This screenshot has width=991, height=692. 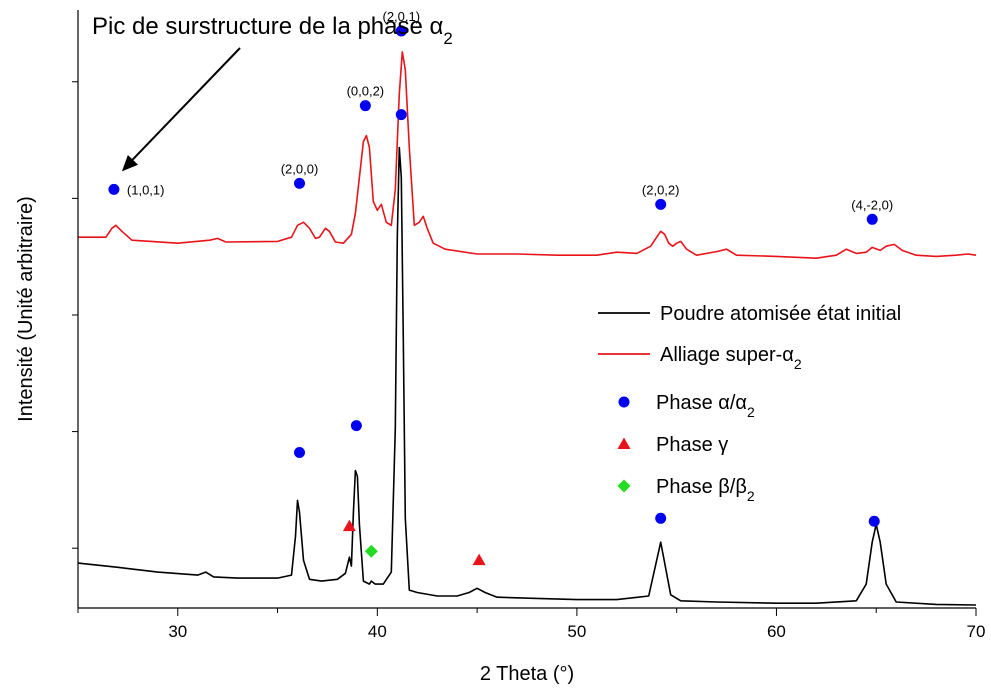 What do you see at coordinates (377, 631) in the screenshot?
I see `x-tick-label-40: 40` at bounding box center [377, 631].